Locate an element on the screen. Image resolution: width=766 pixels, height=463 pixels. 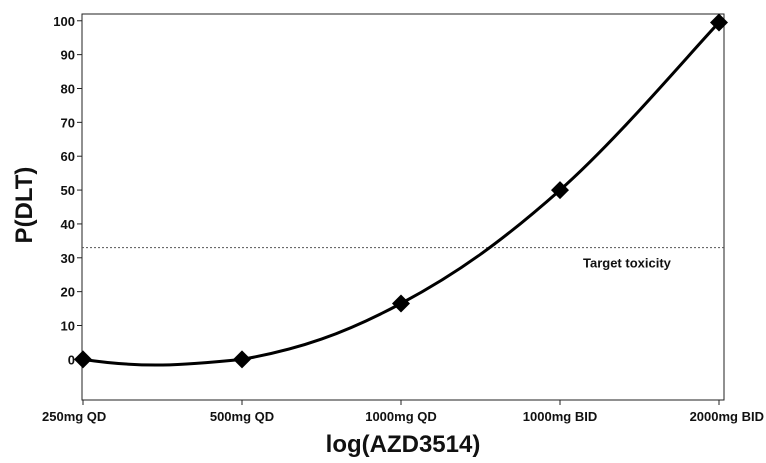
y-tick-label: 40 is located at coordinates (68, 224).